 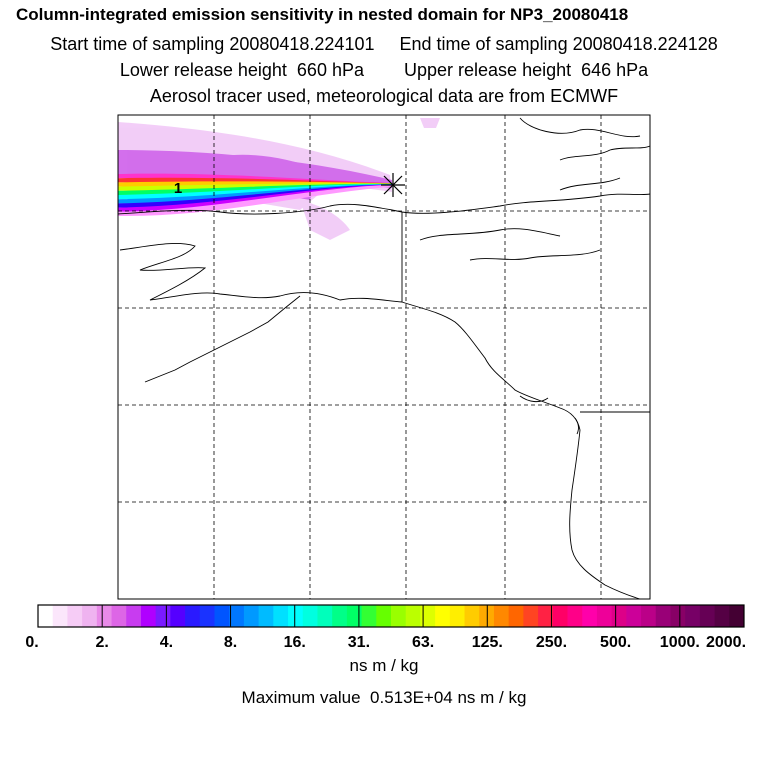 I want to click on sampling-start: Start time of sampling 20080418.224101, so click(x=212, y=44).